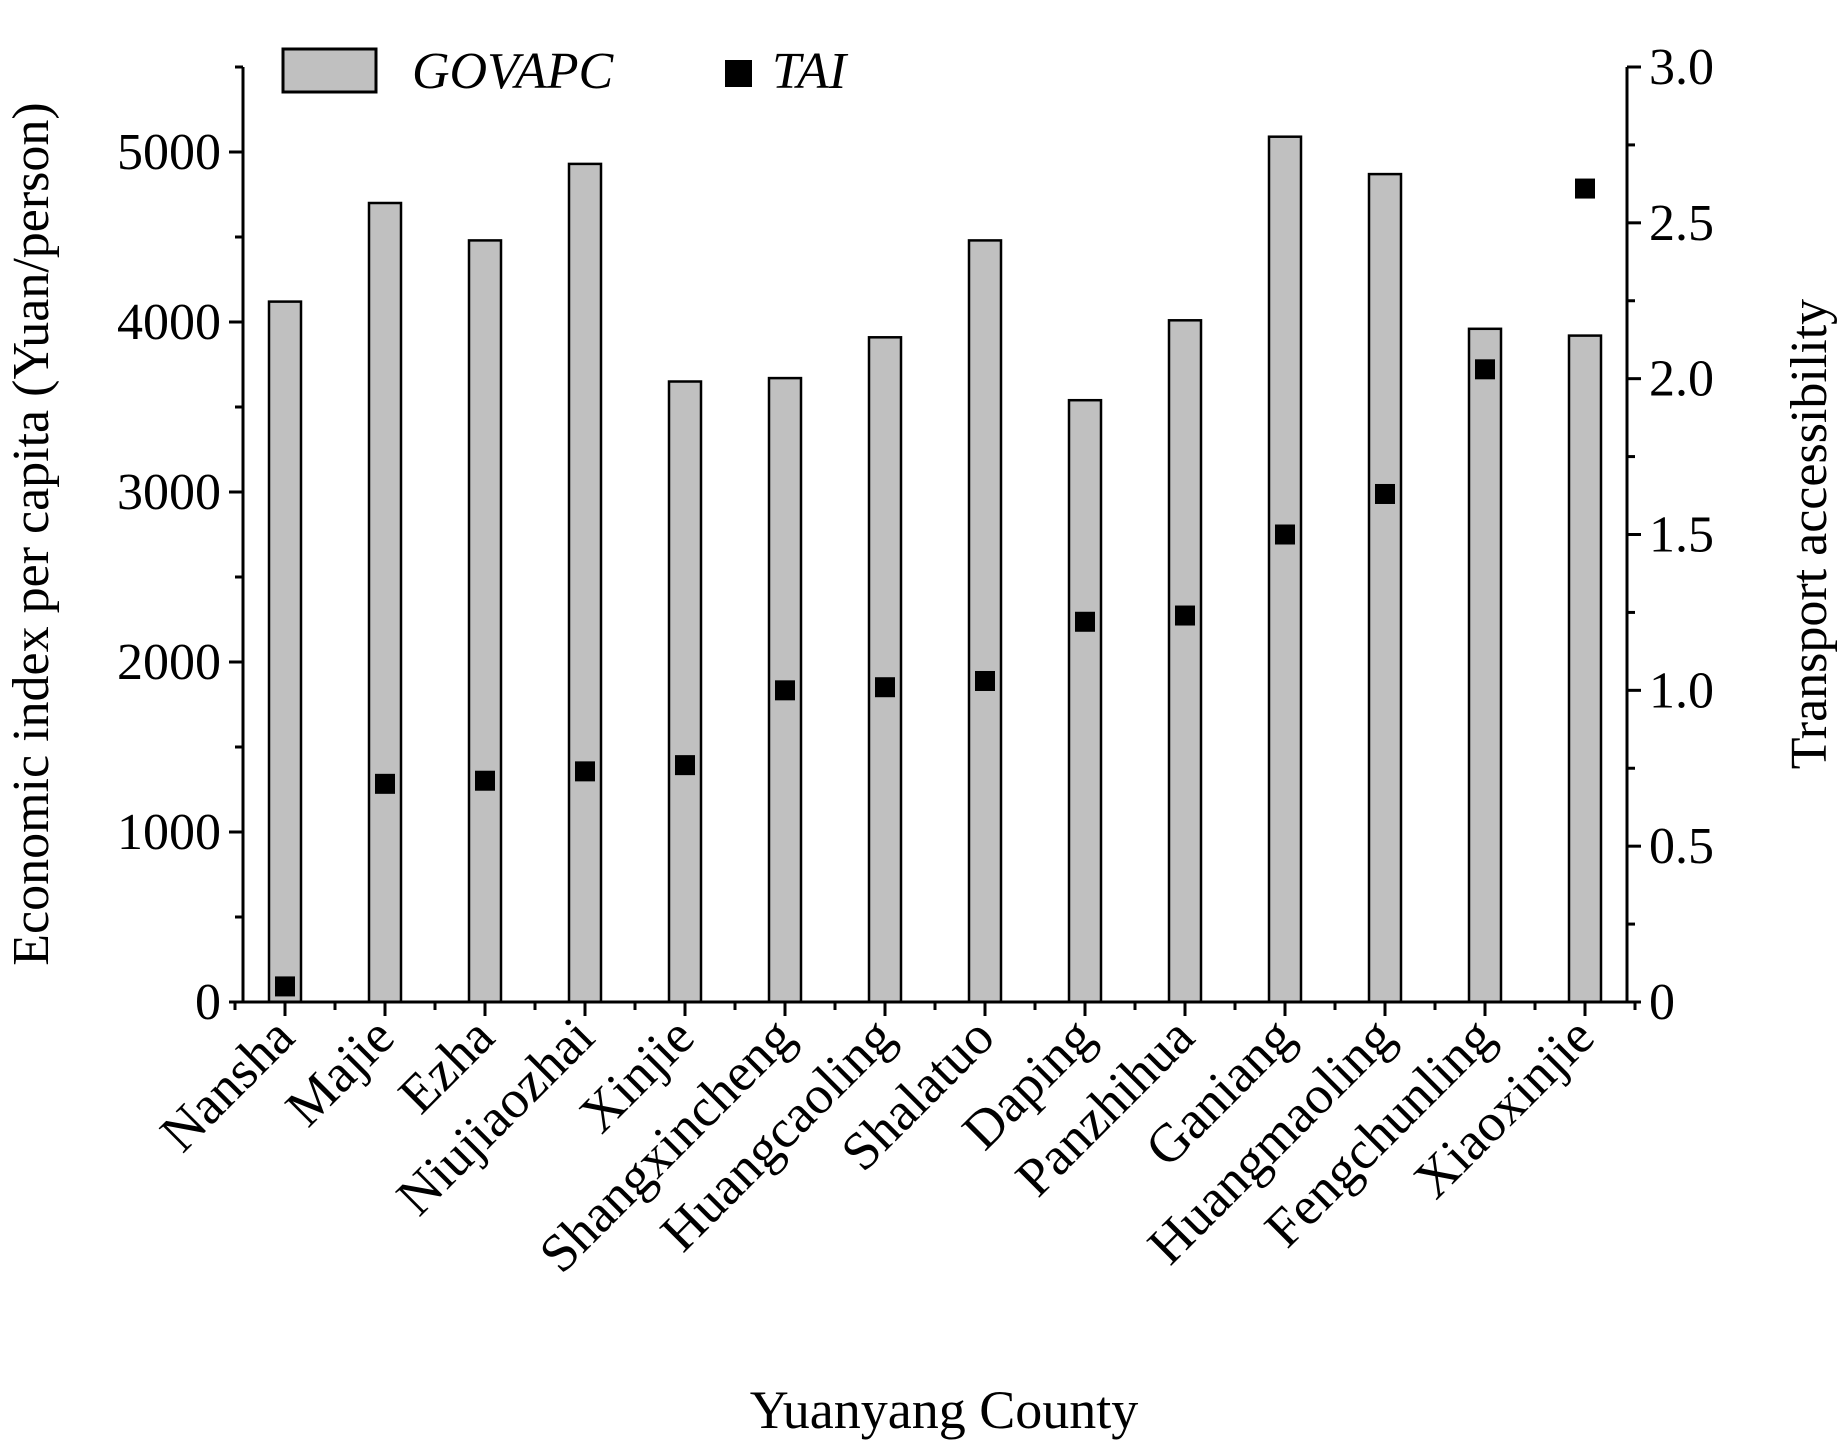 This screenshot has height=1441, width=1842. I want to click on y-tick-label: 0, so click(208, 1002).